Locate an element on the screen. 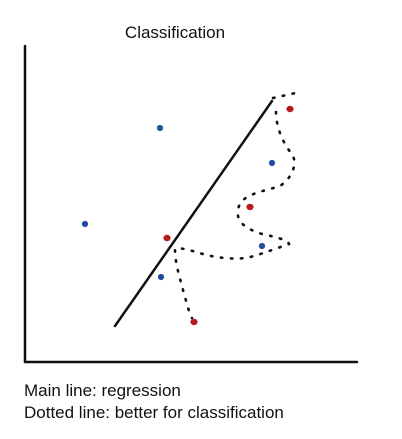  caption-main-line: Main line: regression is located at coordinates (102, 390).